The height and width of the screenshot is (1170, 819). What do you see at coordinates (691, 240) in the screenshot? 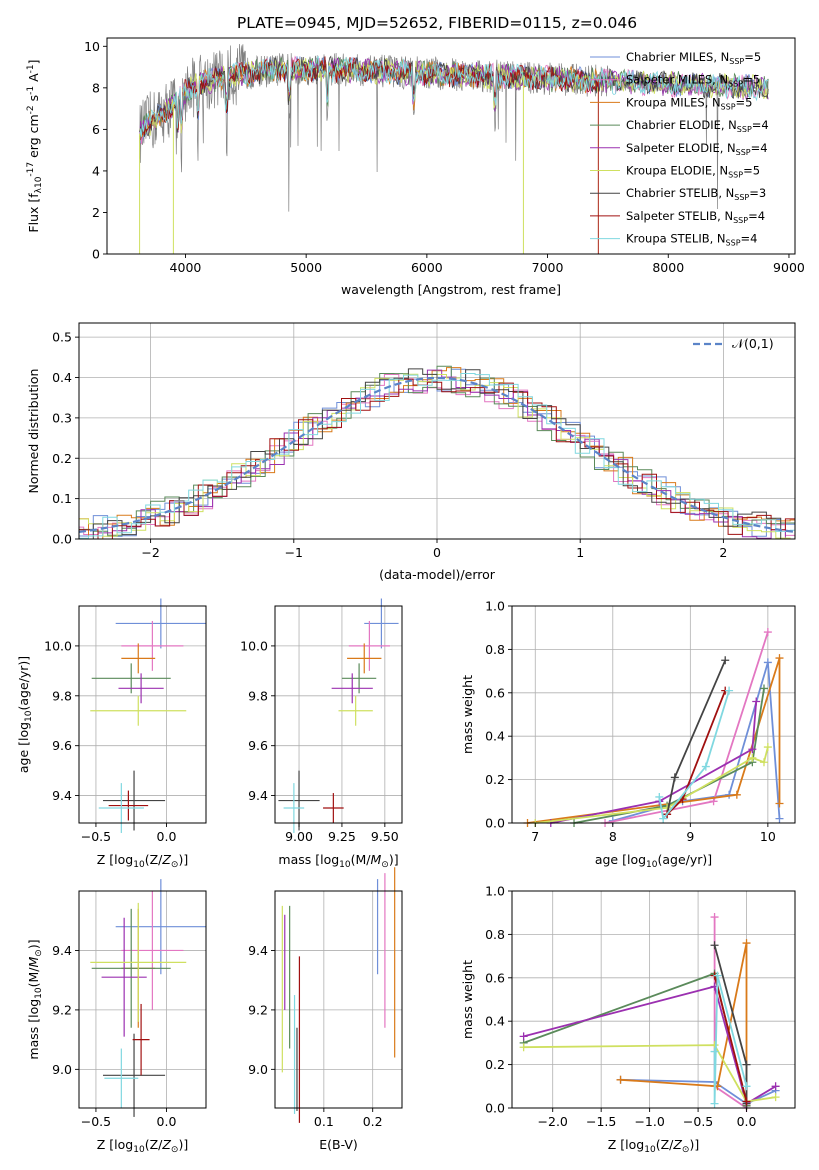
I see `legend-label: Kroupa STELIB, NSSP=4` at bounding box center [691, 240].